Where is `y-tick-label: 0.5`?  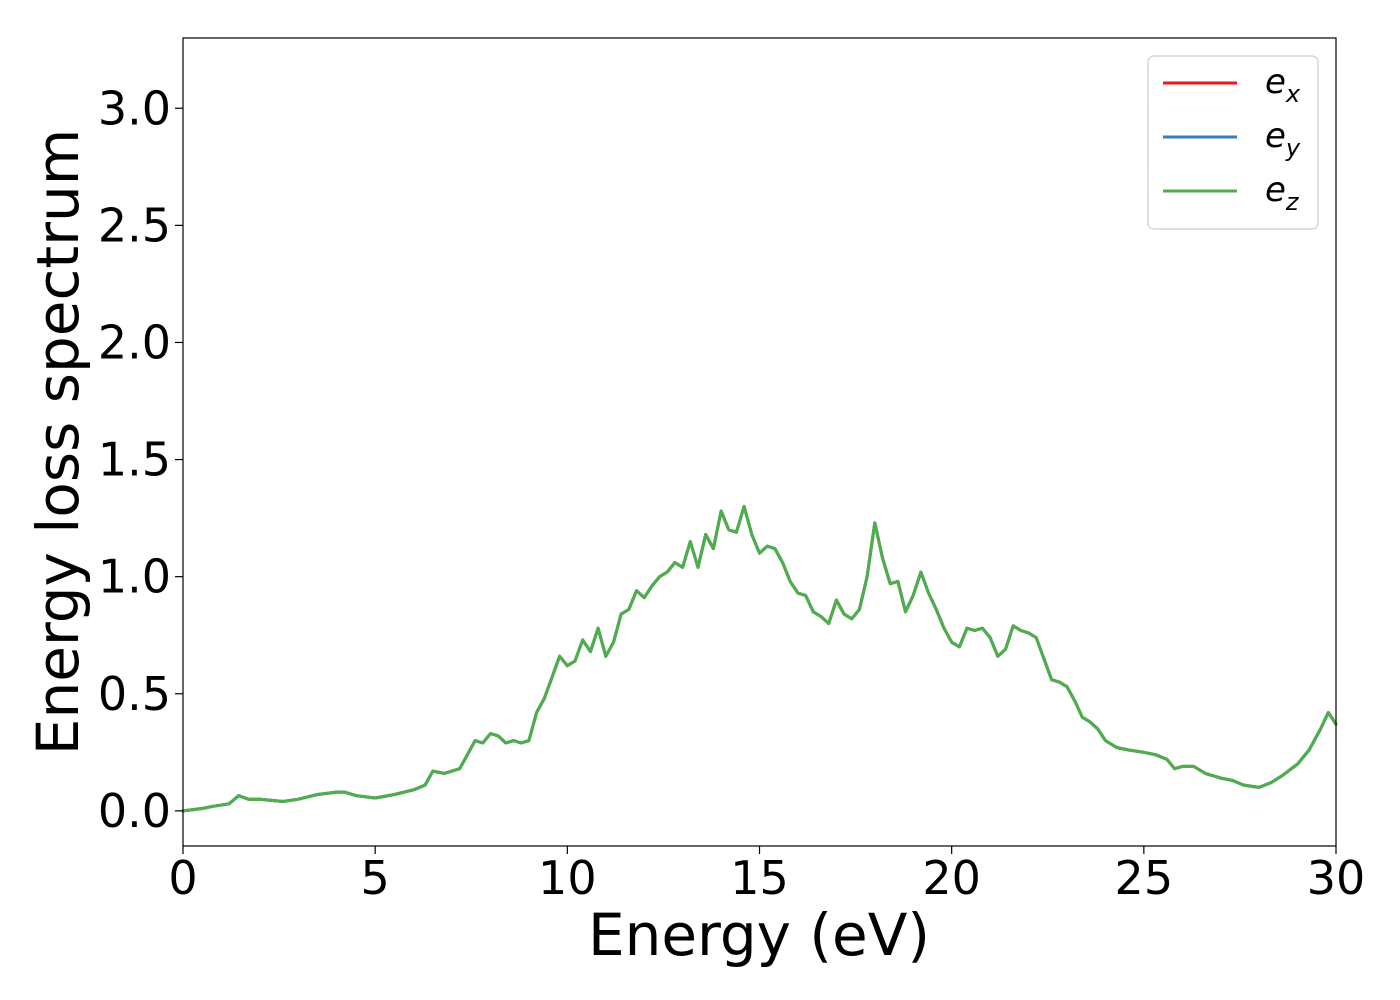 y-tick-label: 0.5 is located at coordinates (134, 694).